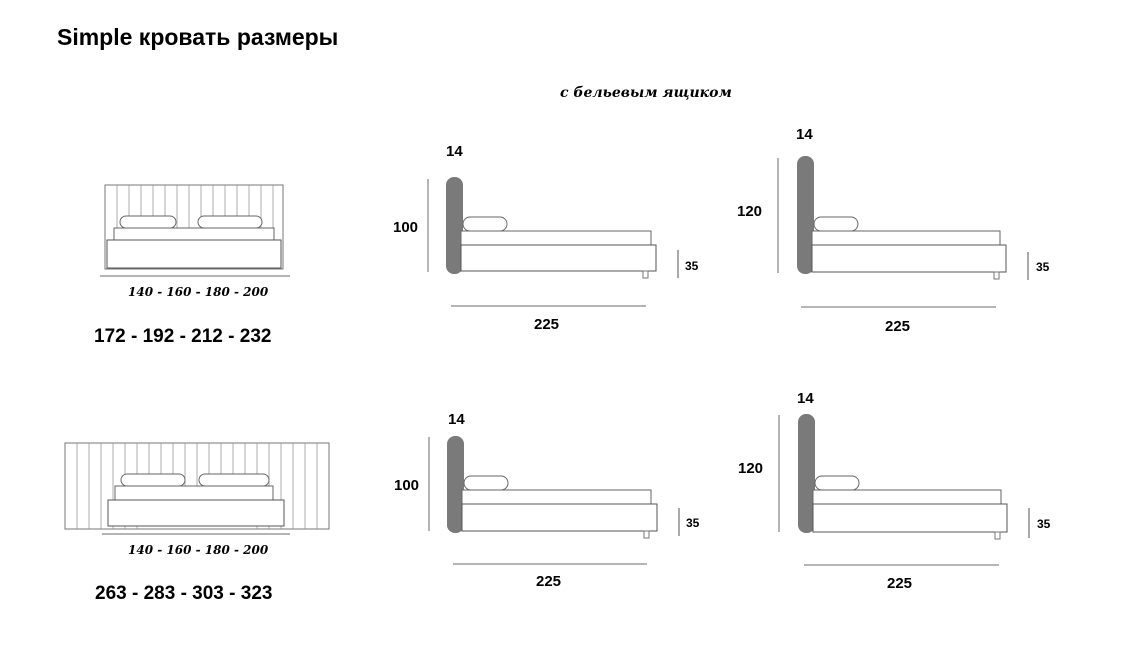 This screenshot has height=648, width=1133. I want to click on front-view-wide-headboard, so click(197, 488).